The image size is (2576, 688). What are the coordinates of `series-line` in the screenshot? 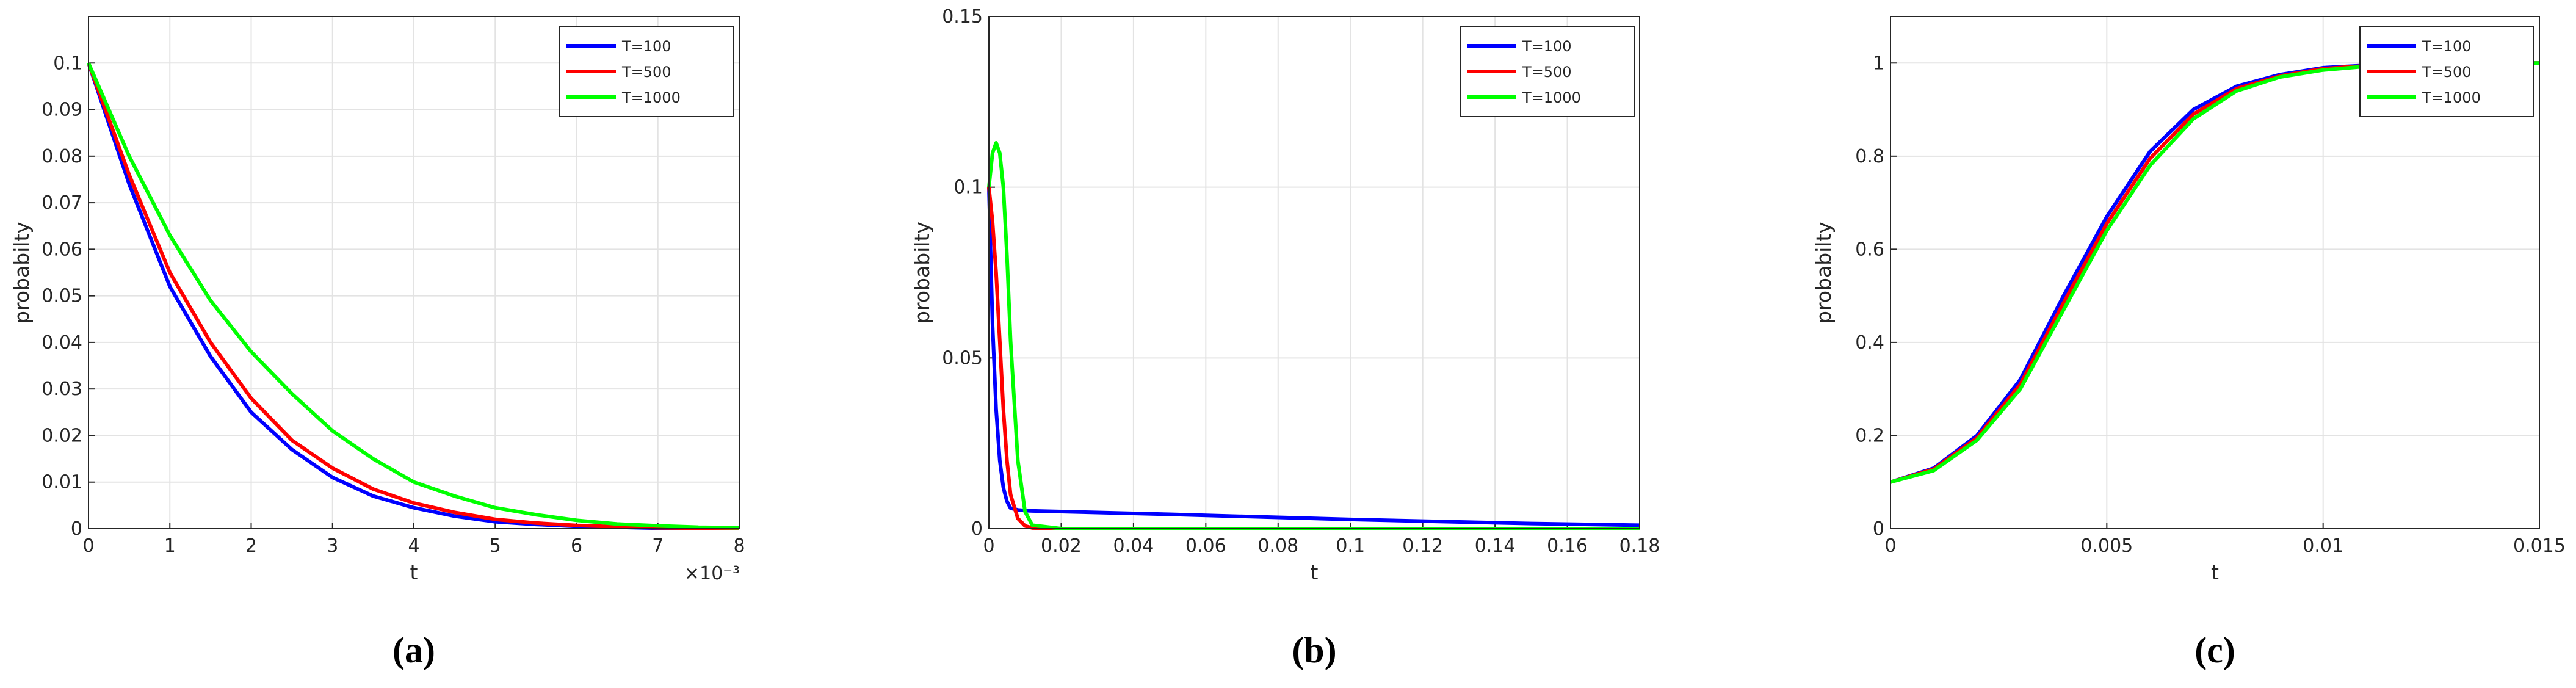 It's located at (1313, 357).